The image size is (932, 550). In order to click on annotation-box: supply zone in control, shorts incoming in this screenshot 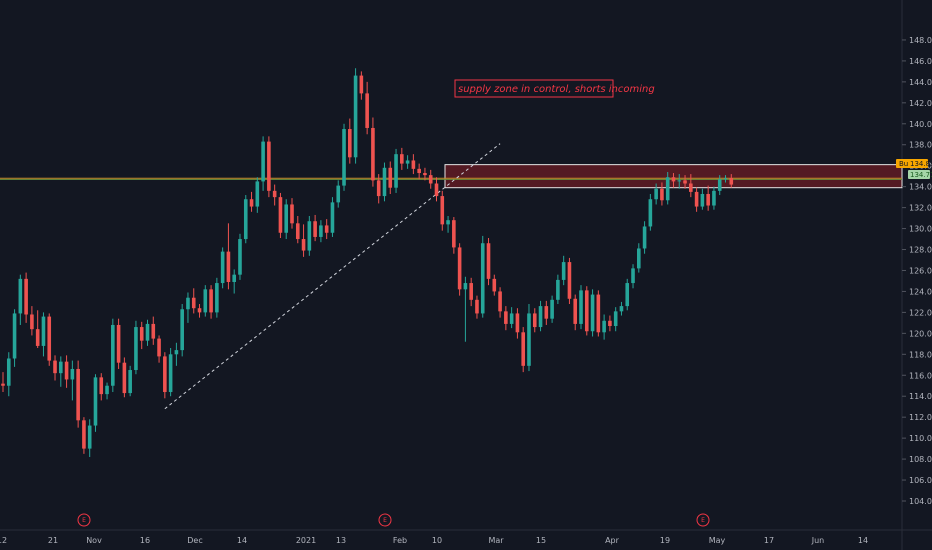, I will do `click(554, 88)`.